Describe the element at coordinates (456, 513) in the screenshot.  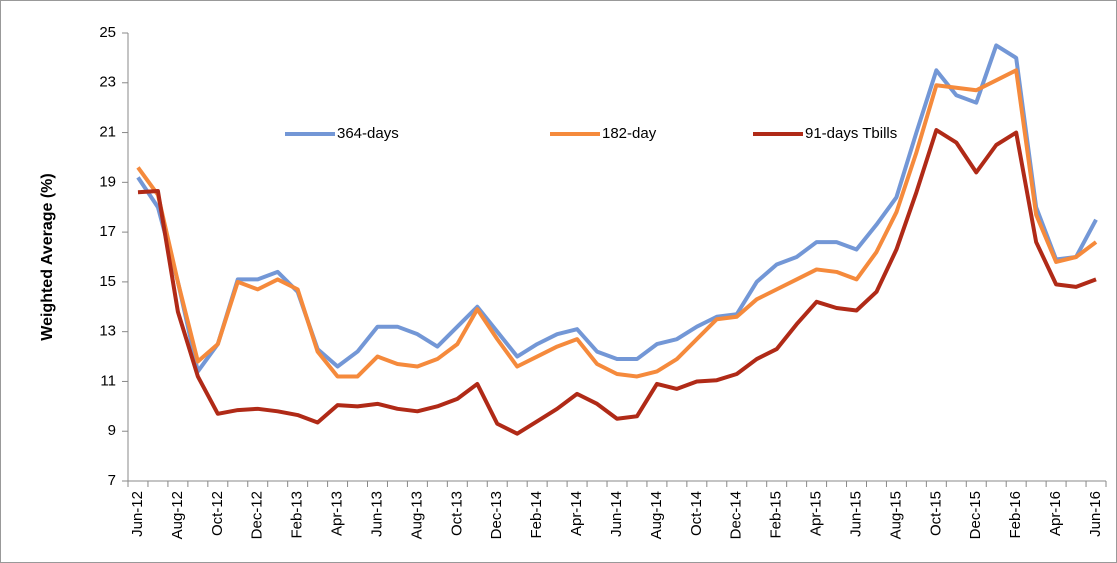
I see `x-tick-label: Oct-13` at that location.